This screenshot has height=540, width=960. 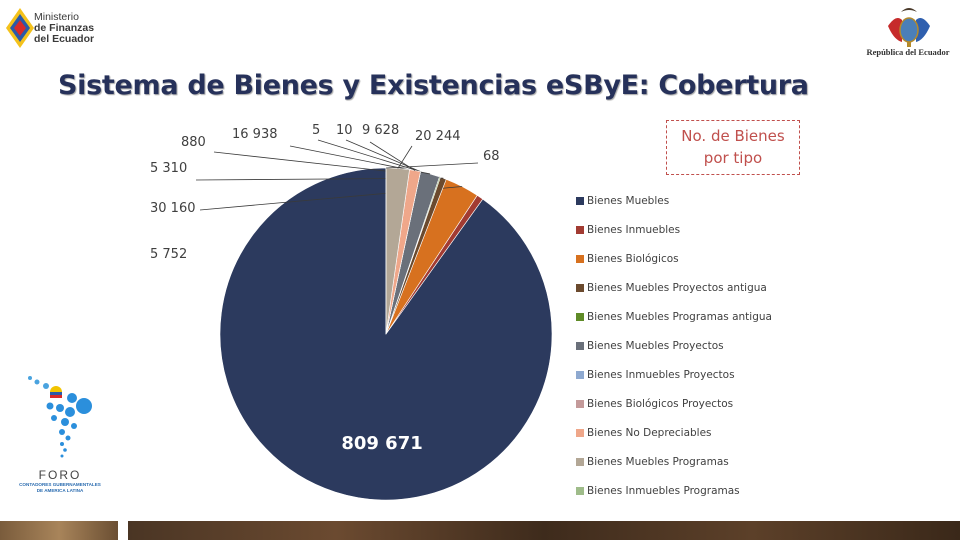 I want to click on legend-item-4: Bienes Muebles Proyectos antigua, so click(x=674, y=287).